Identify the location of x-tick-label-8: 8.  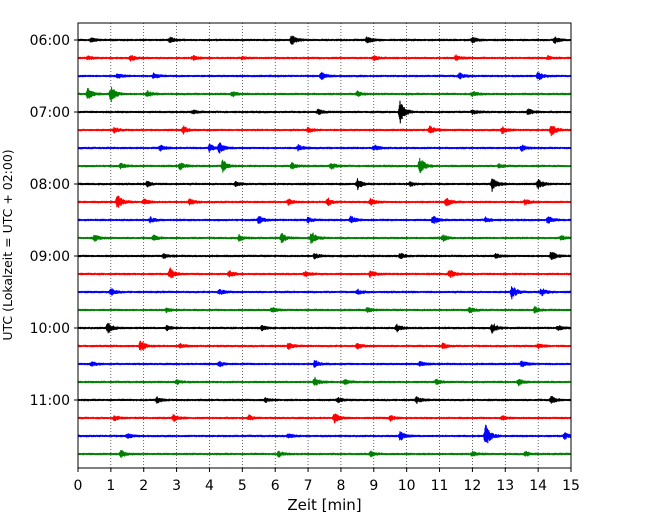
(340, 486).